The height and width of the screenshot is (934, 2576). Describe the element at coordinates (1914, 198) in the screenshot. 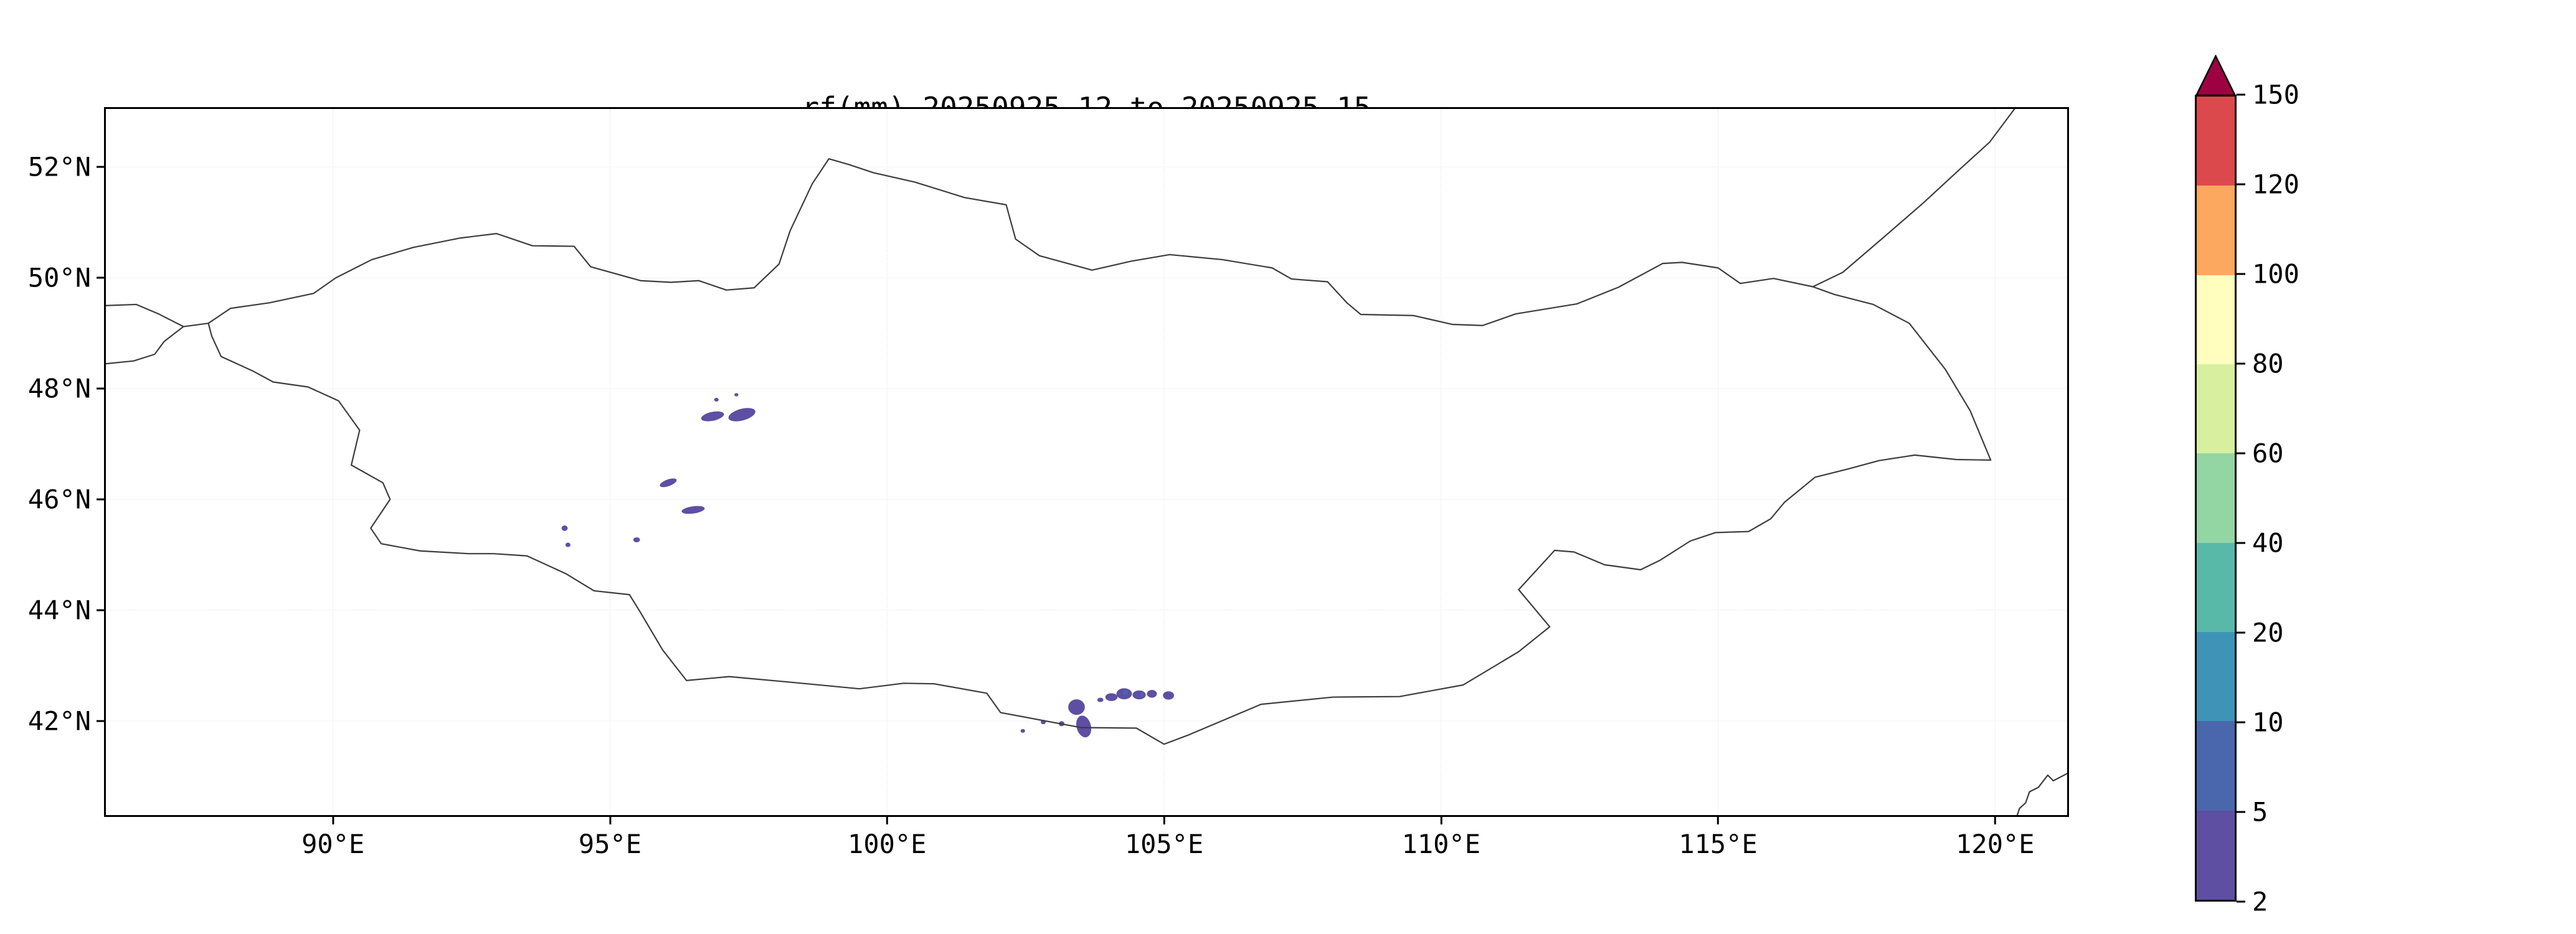

I see `russia-china-border` at that location.